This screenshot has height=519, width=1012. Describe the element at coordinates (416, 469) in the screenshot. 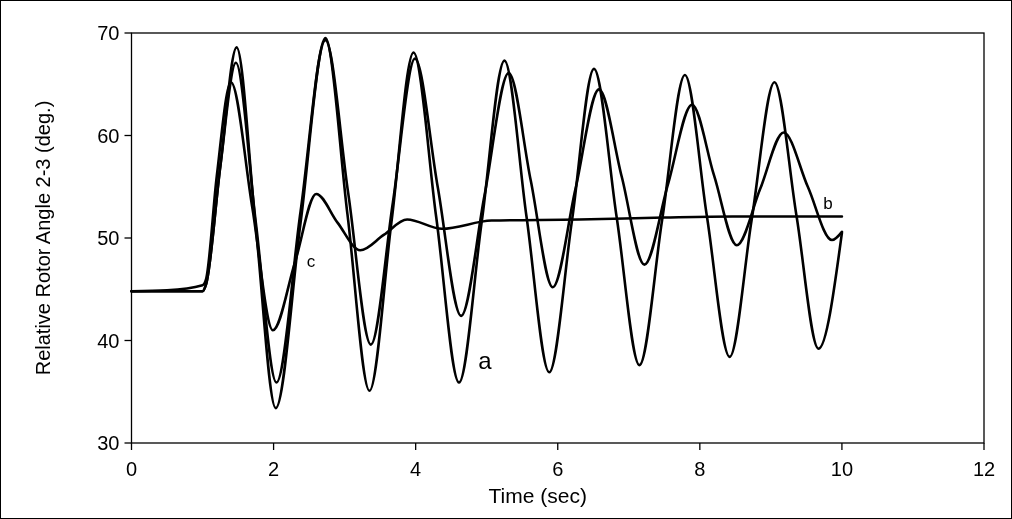

I see `x-tick-label: 4` at that location.